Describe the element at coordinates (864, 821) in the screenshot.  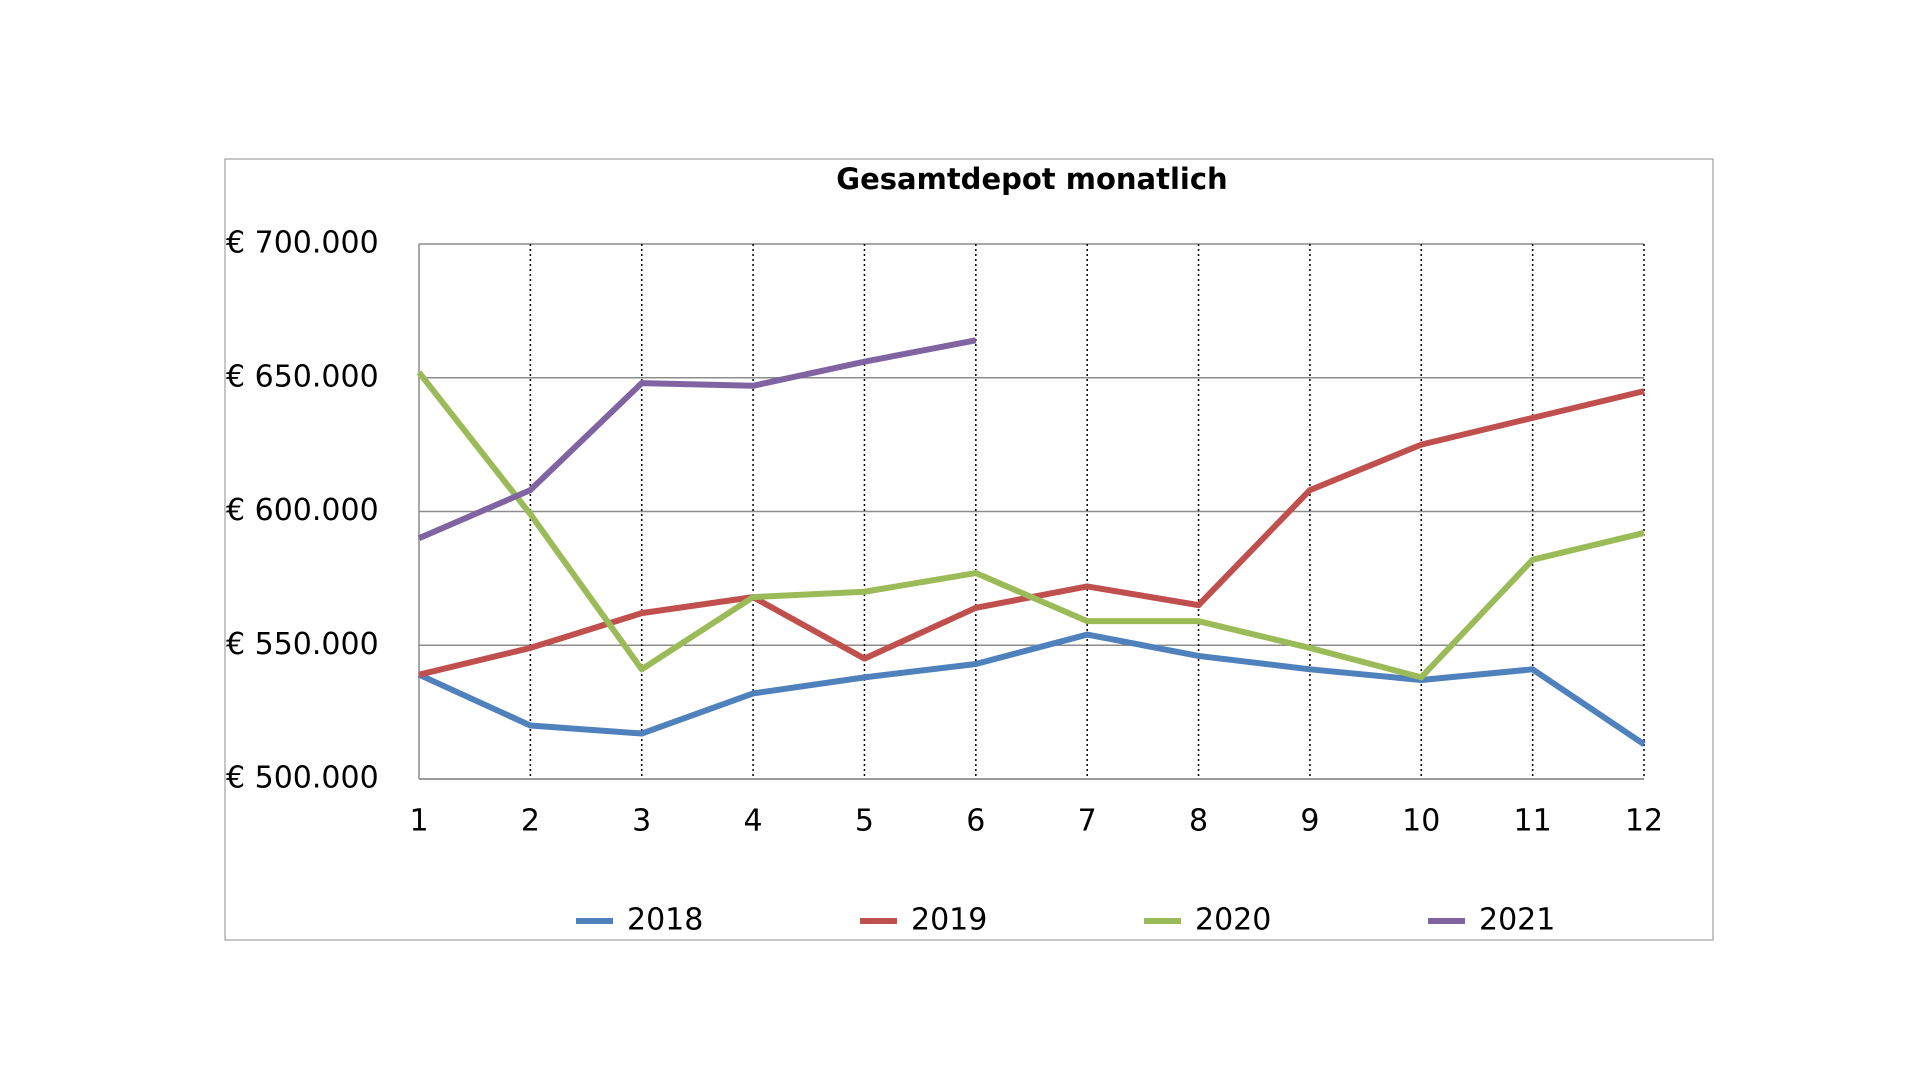
I see `x-tick-label: 5` at that location.